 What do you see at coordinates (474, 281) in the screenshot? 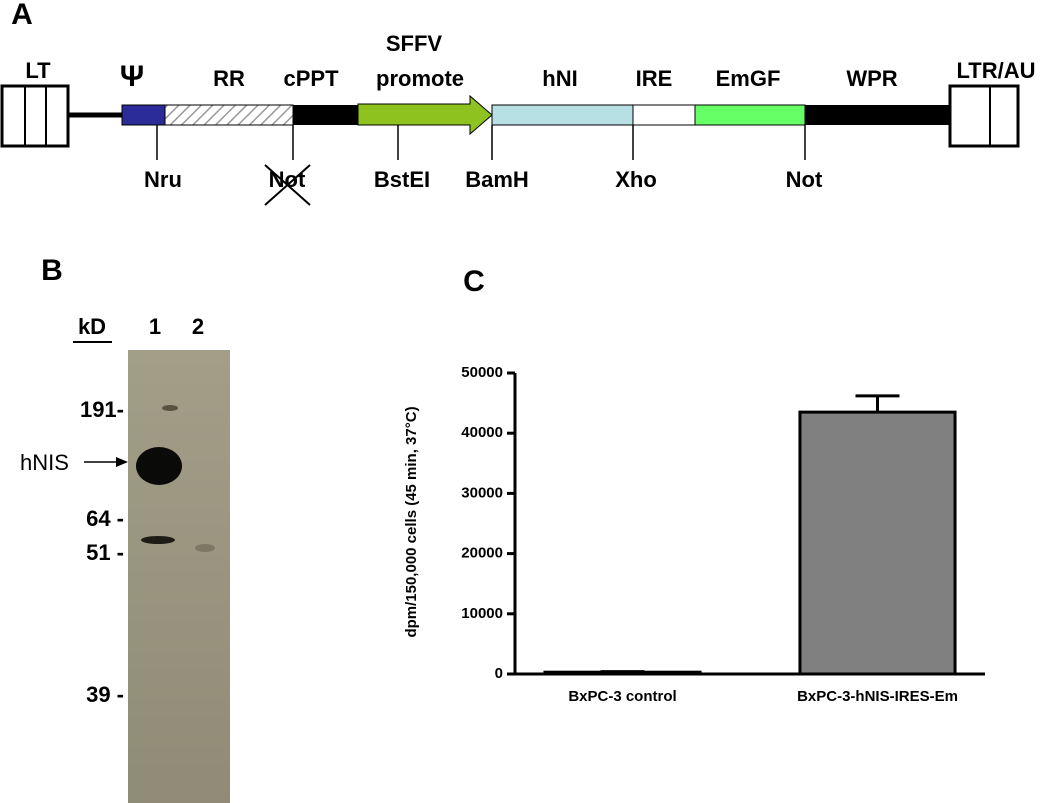
I see `panel-letter: C` at bounding box center [474, 281].